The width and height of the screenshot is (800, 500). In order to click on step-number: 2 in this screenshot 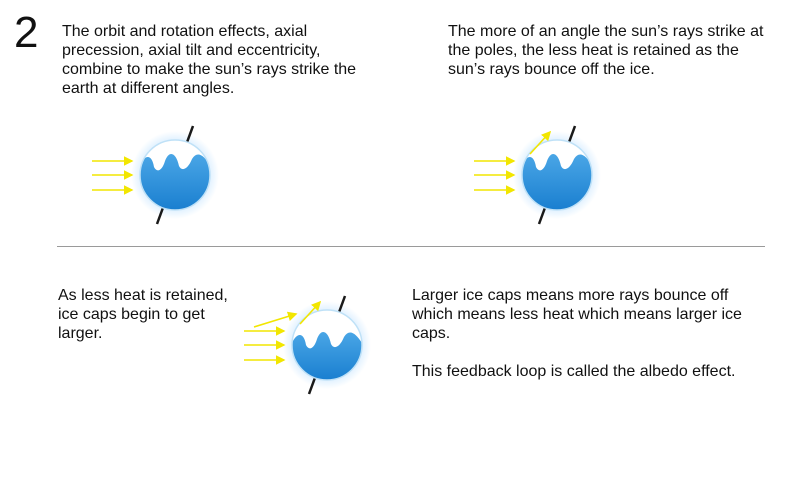, I will do `click(26, 32)`.